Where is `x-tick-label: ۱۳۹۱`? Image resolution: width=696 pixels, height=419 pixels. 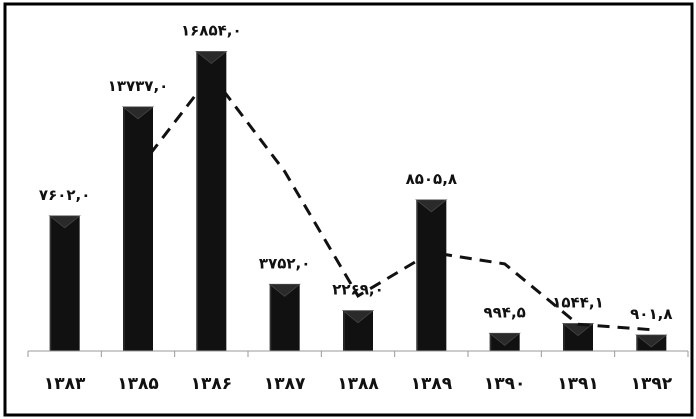
x-tick-label: ۱۳۹۱ is located at coordinates (578, 384).